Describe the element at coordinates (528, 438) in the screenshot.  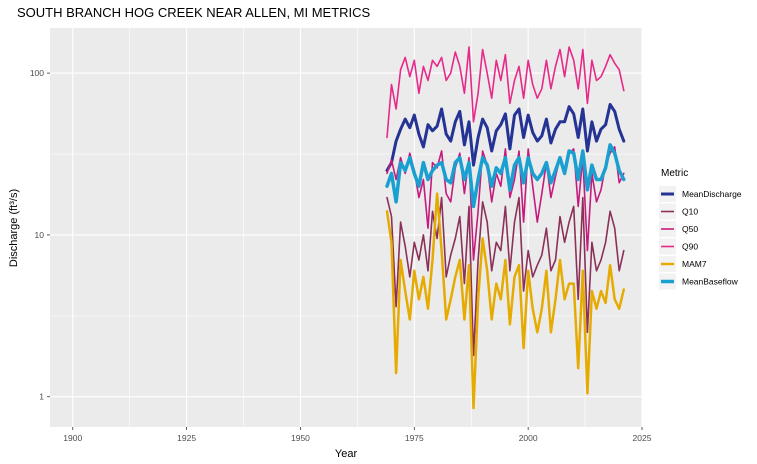
I see `x-tick-label: 2000` at that location.